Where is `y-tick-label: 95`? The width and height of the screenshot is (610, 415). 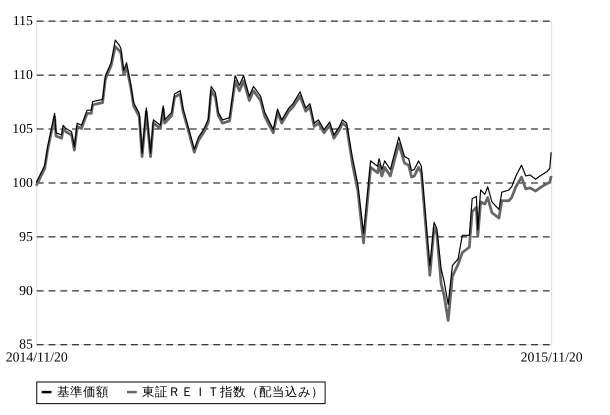 y-tick-label: 95 is located at coordinates (26, 236).